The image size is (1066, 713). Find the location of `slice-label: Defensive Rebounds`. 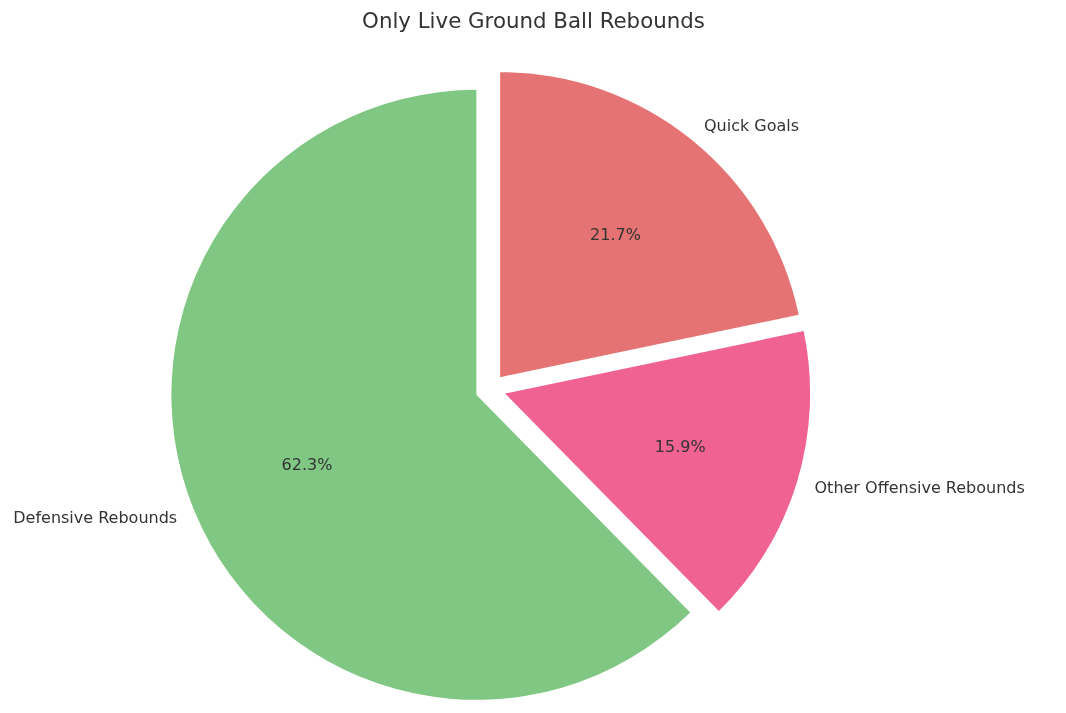

slice-label: Defensive Rebounds is located at coordinates (95, 518).